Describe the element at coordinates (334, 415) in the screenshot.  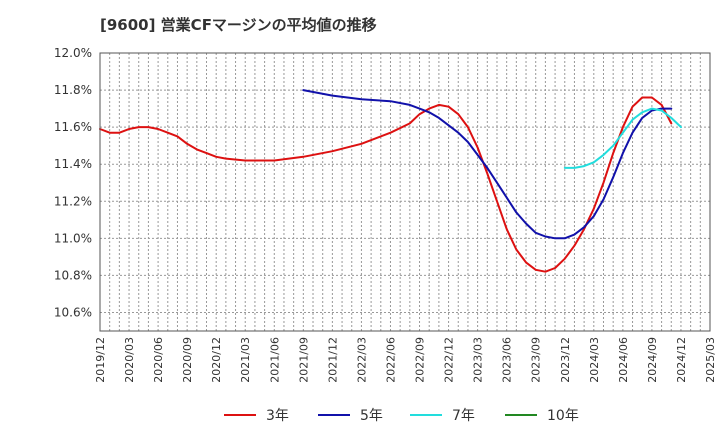
I see `legend-swatch-5yr` at that location.